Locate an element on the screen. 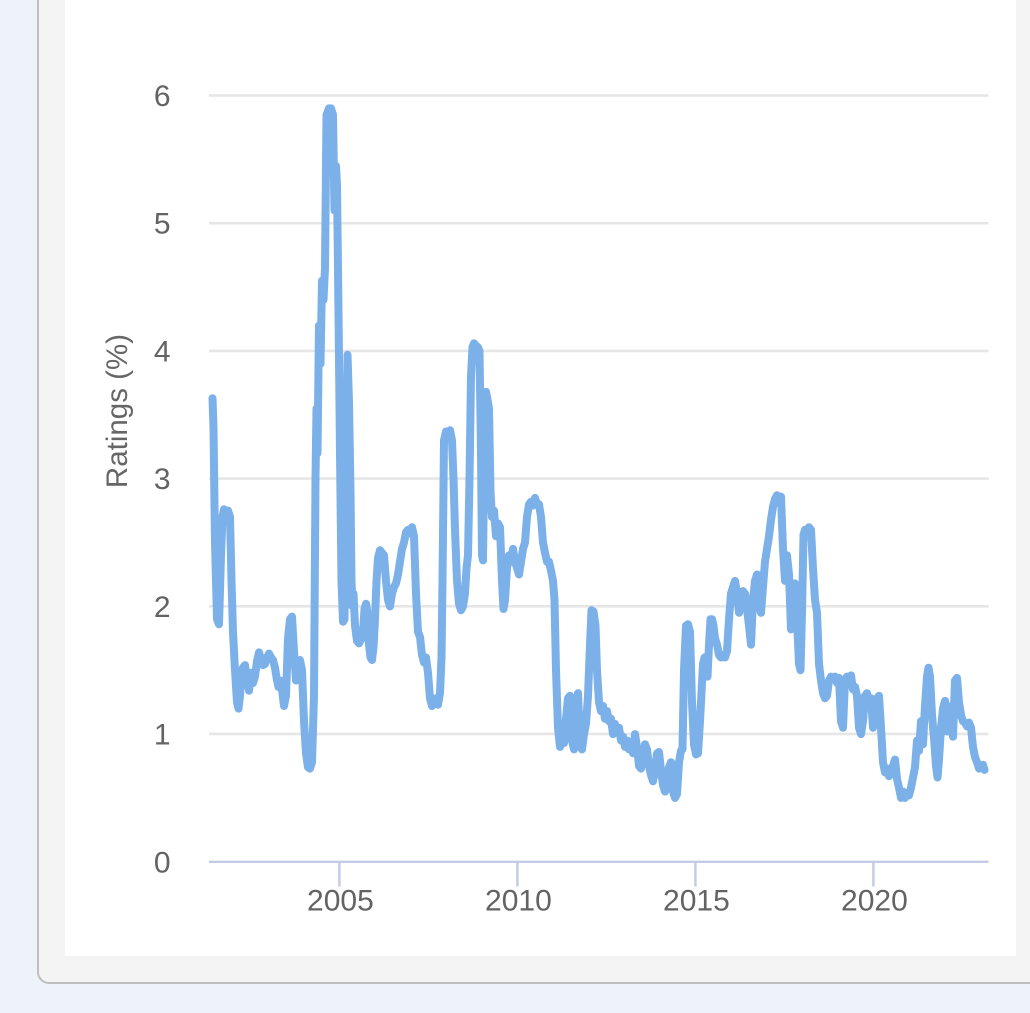 Image resolution: width=1030 pixels, height=1013 pixels. svg-text: 2020 is located at coordinates (874, 901).